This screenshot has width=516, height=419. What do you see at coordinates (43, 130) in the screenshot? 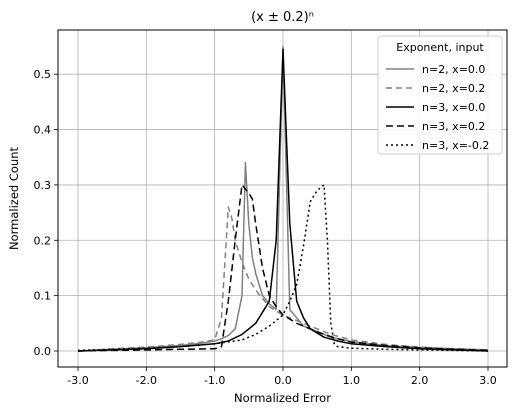
I see `y-tick-label: 0.4` at bounding box center [43, 130].